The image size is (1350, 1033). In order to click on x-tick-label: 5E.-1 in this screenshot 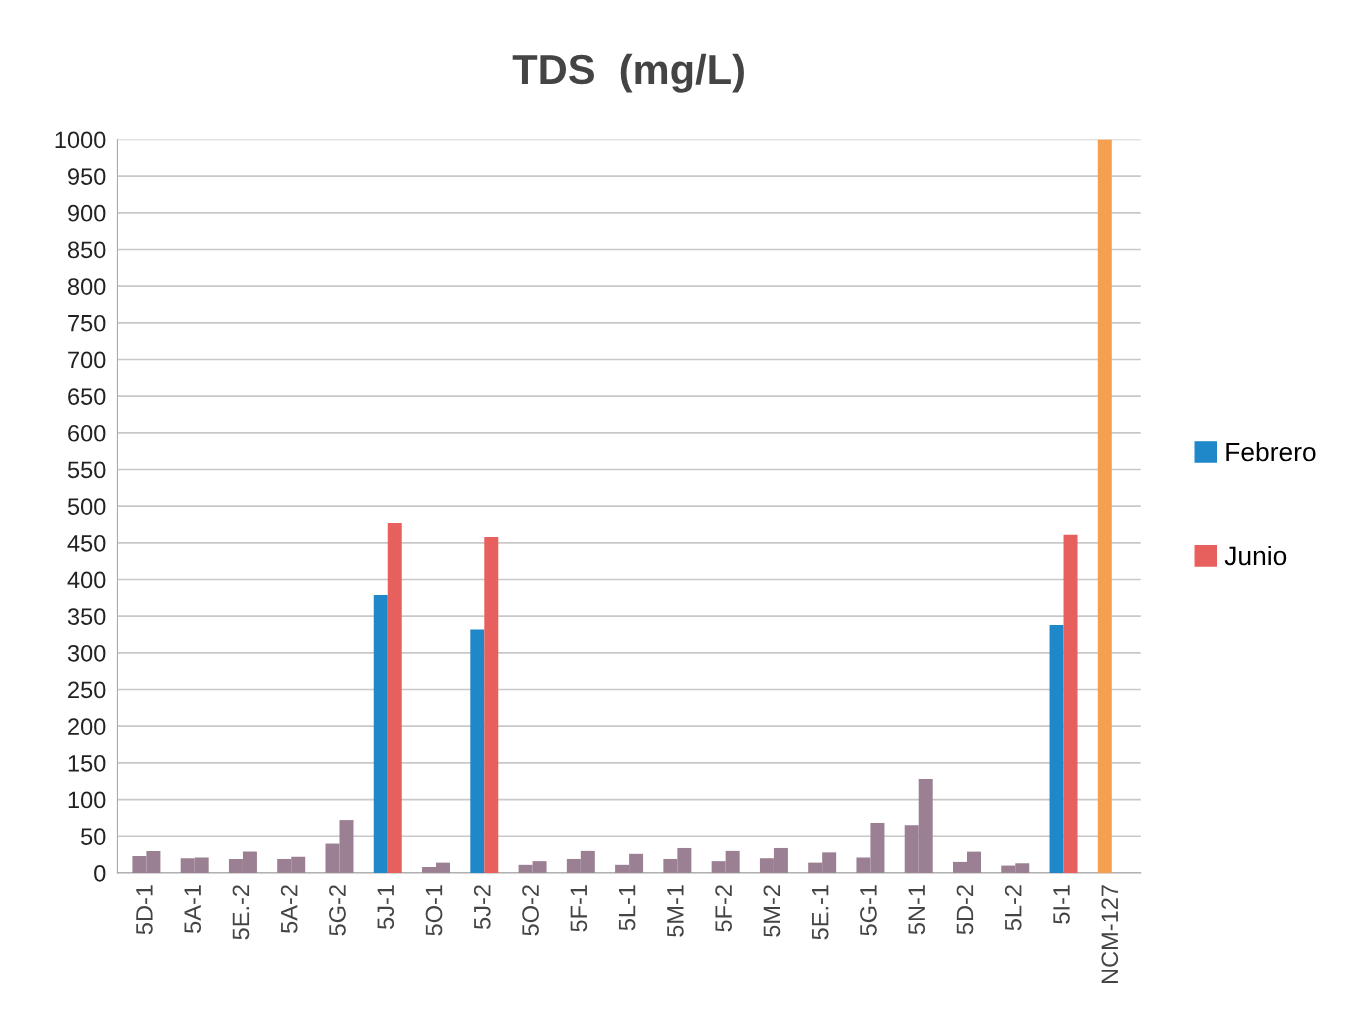, I will do `click(820, 912)`.